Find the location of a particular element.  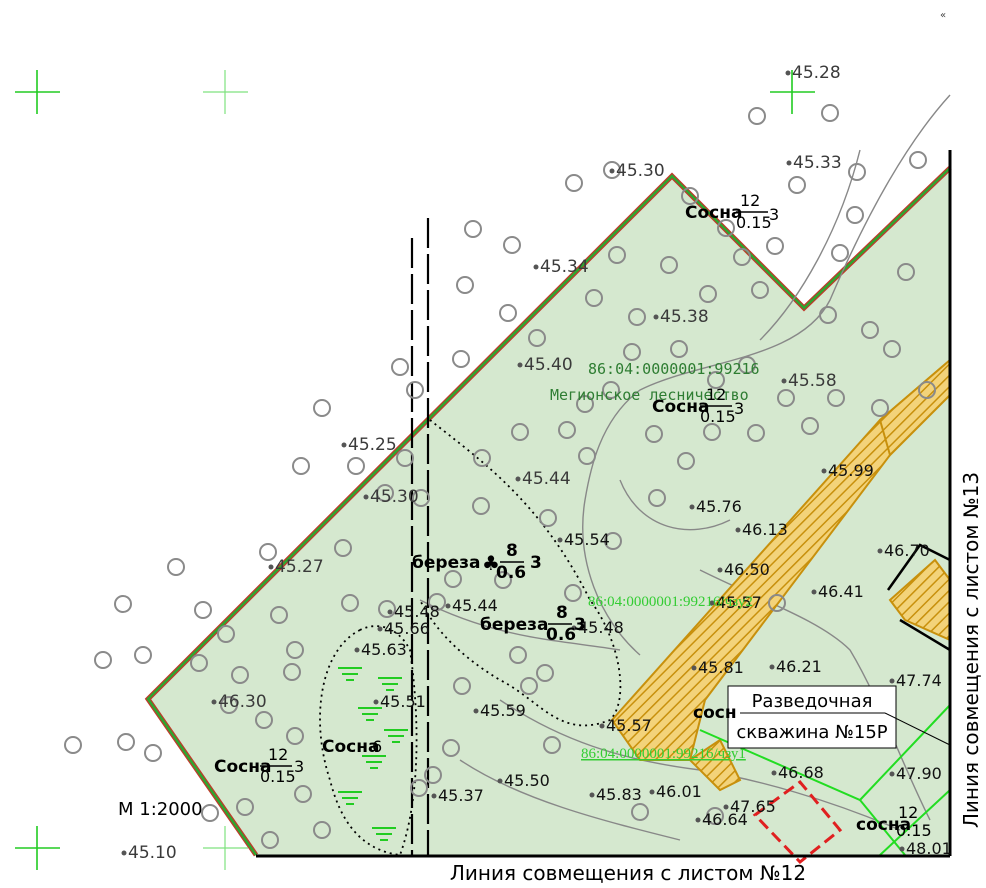

well-pad is located at coordinates (797, 822).